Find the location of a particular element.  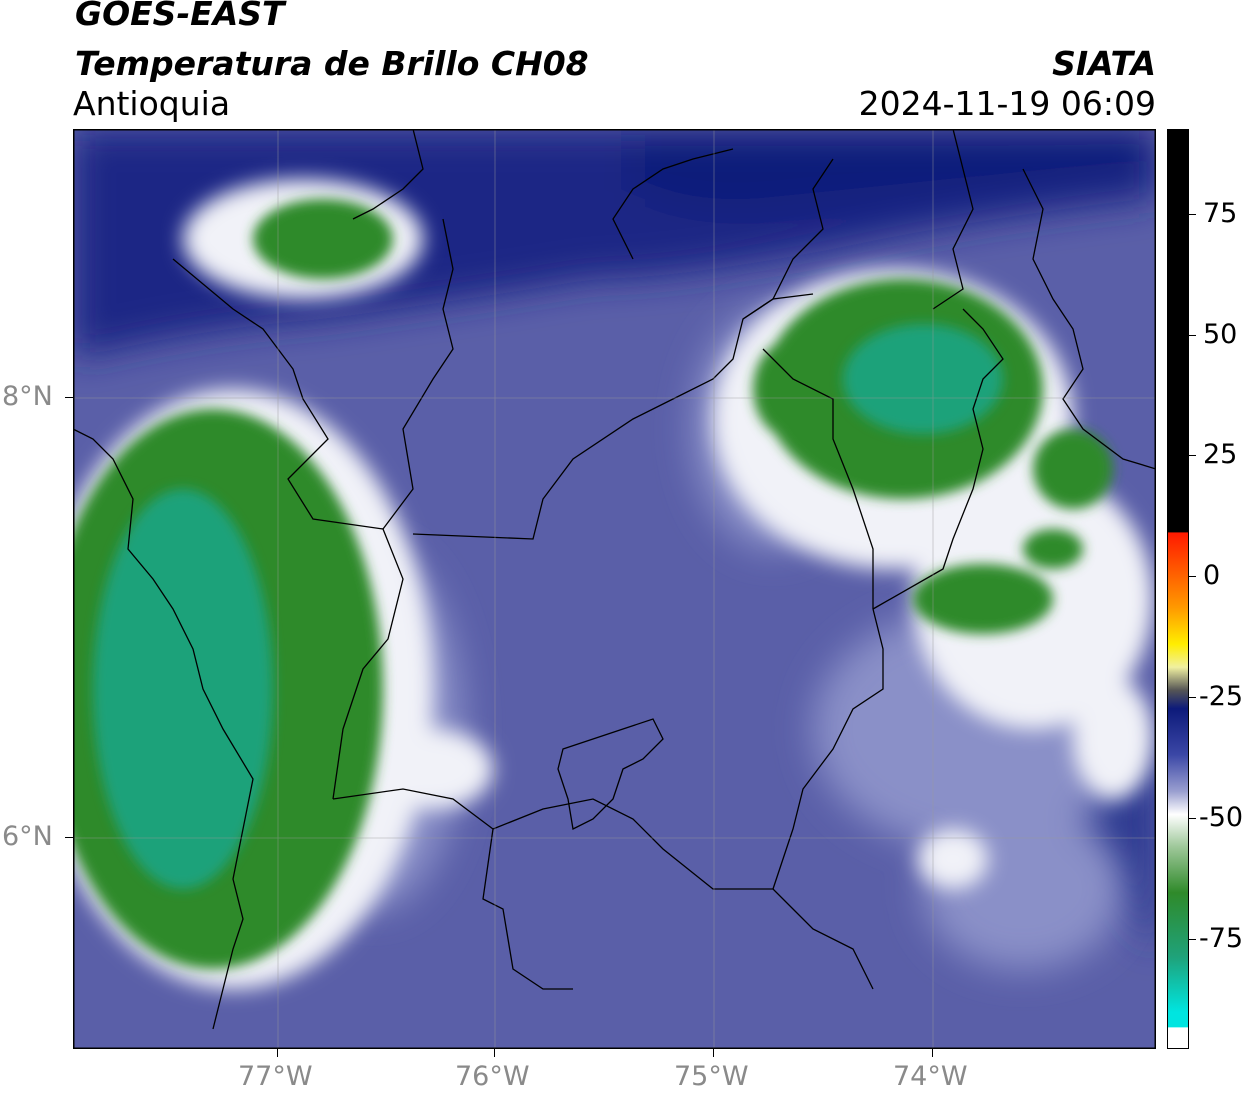

satellite-title: GOES-EAST is located at coordinates (180, 16).